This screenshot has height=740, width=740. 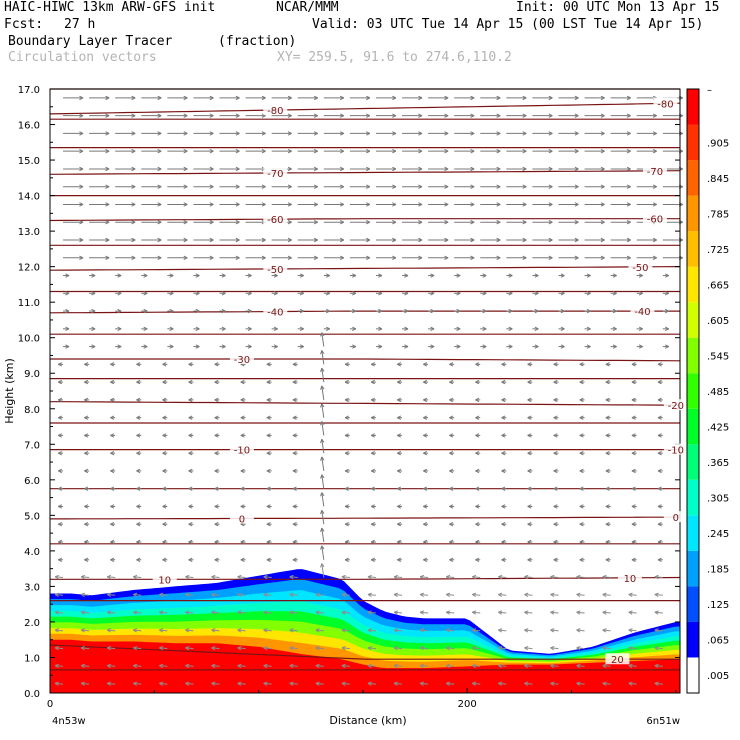 I want to click on contour-label--70: -70, so click(x=275, y=174).